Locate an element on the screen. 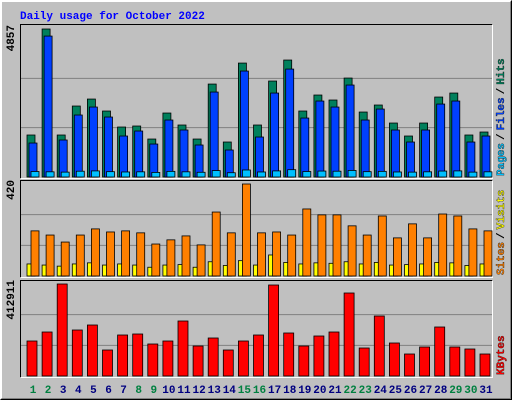 The image size is (512, 400). x-tick-label: 24 is located at coordinates (381, 391).